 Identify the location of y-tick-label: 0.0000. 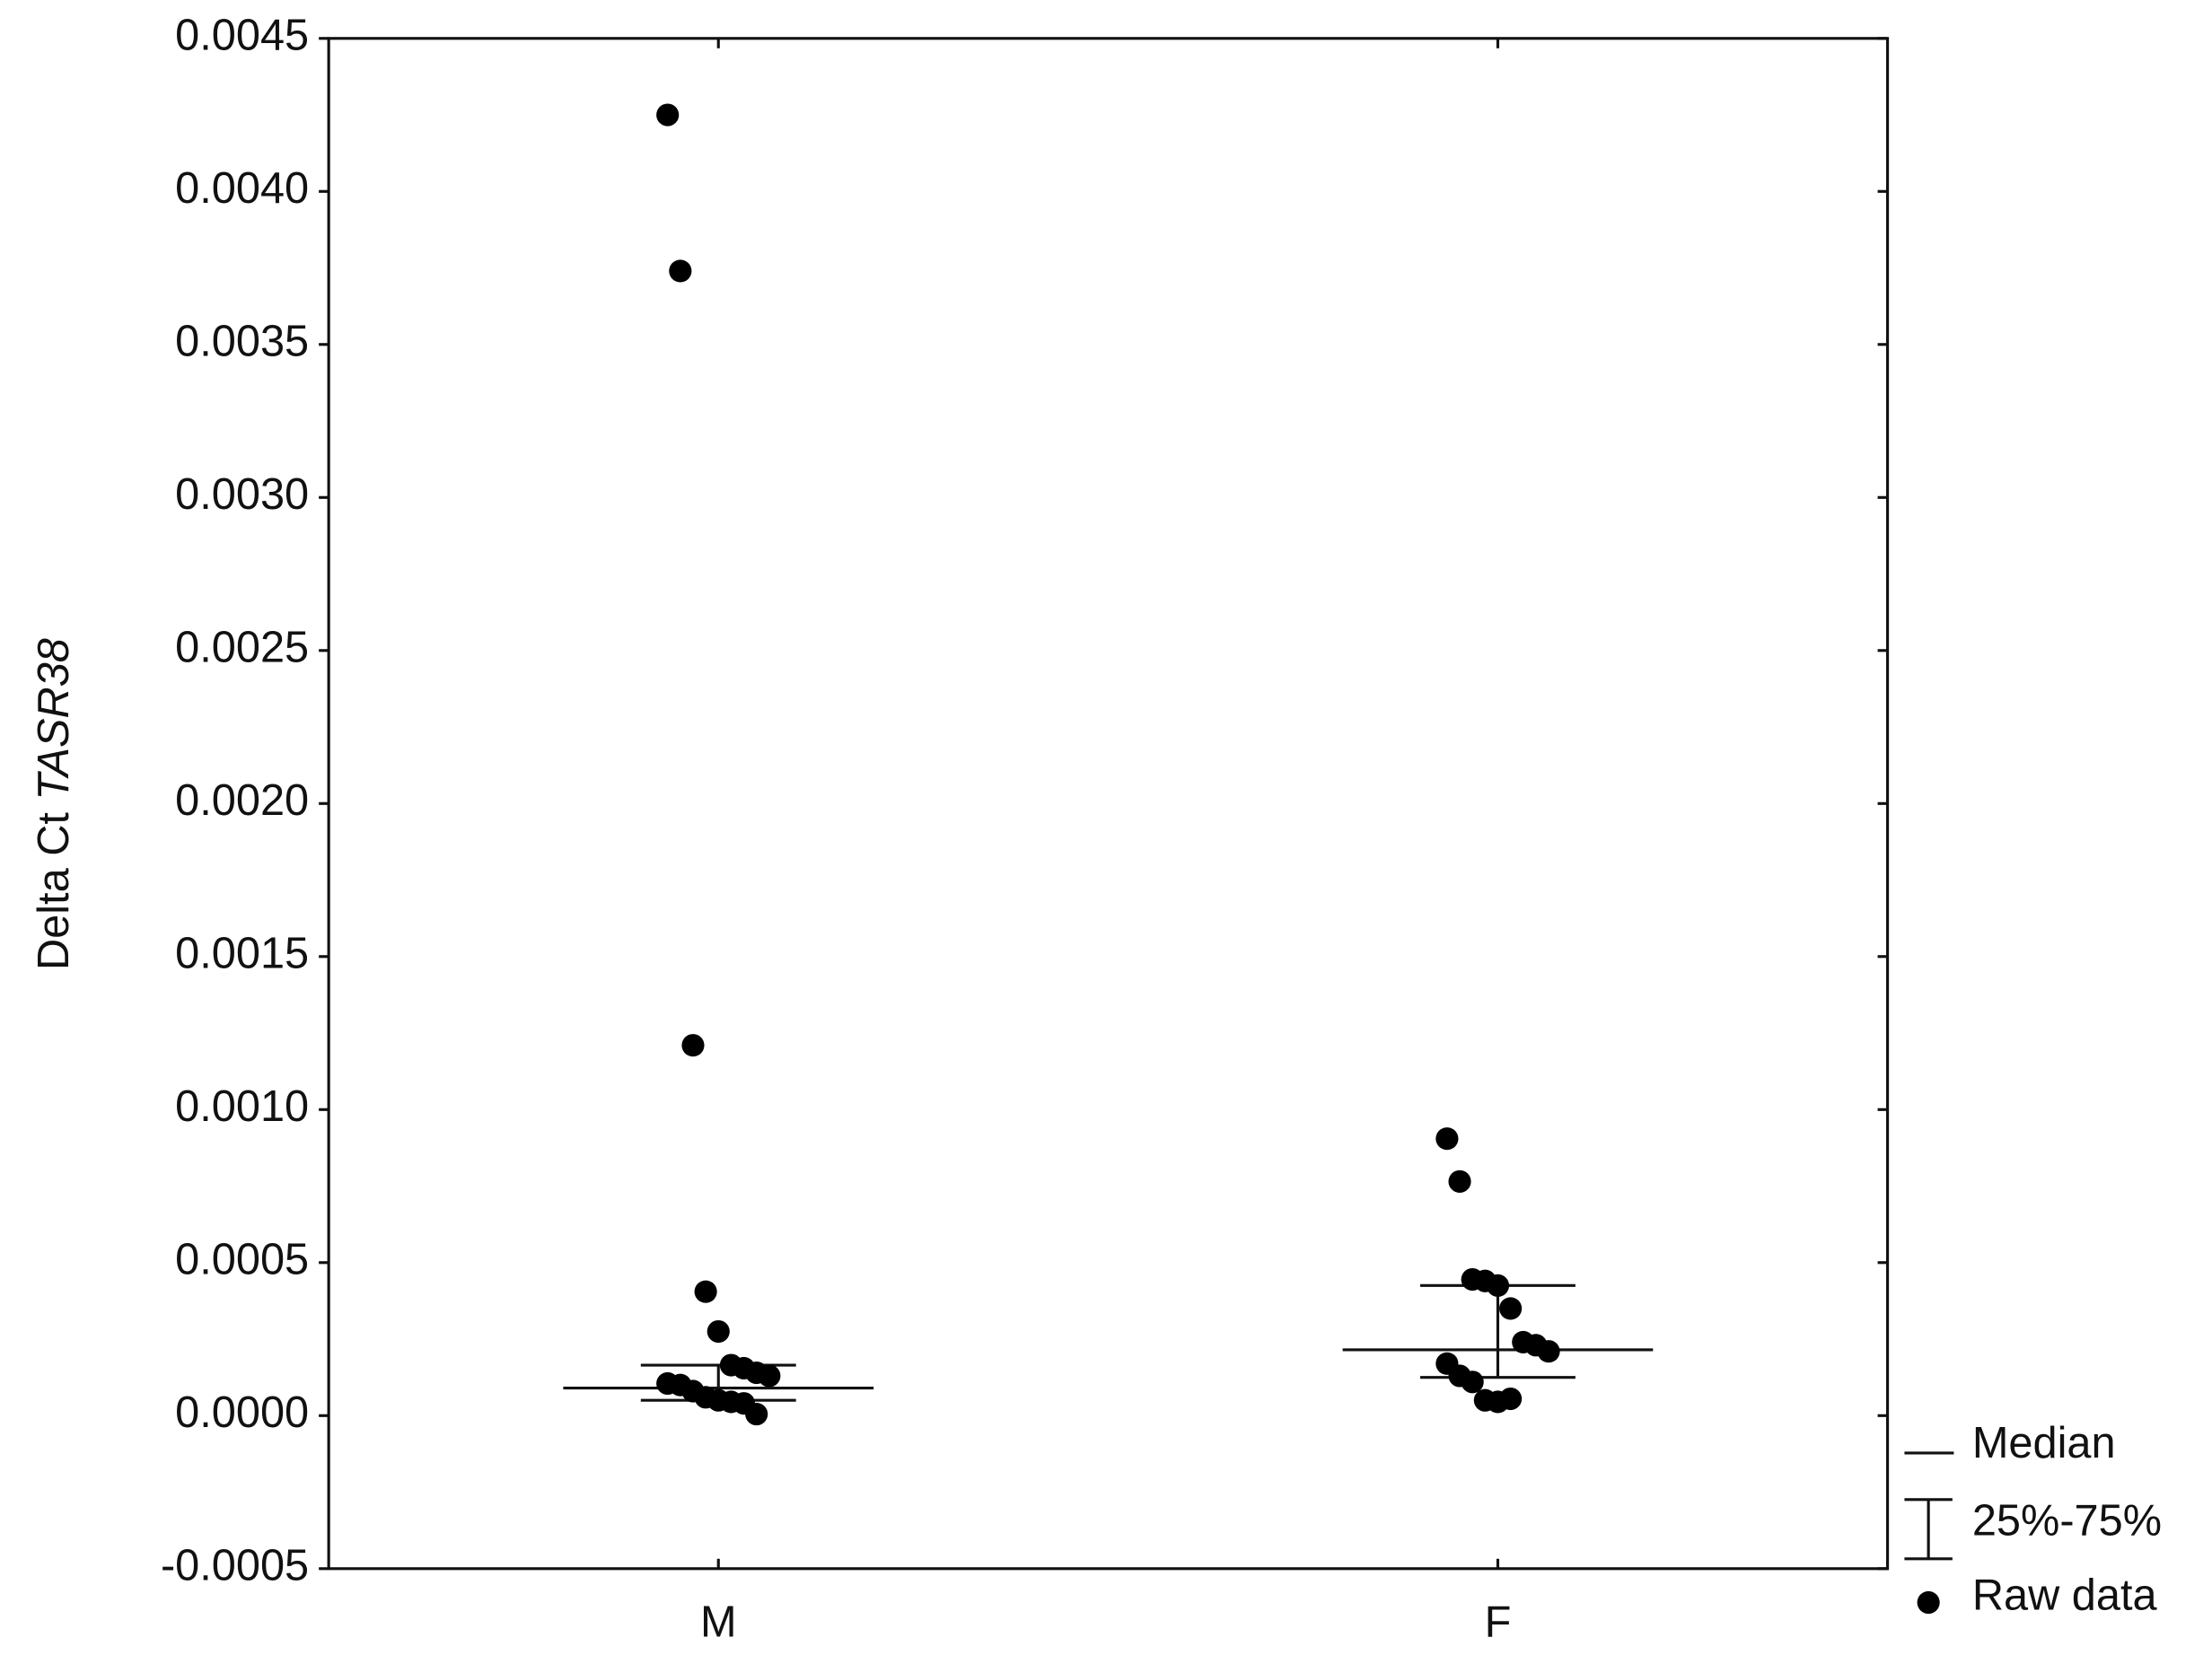
(242, 1413).